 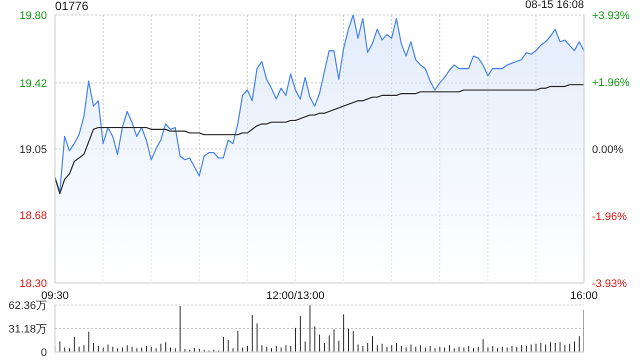 I want to click on chart-title: 01776, so click(x=71, y=6).